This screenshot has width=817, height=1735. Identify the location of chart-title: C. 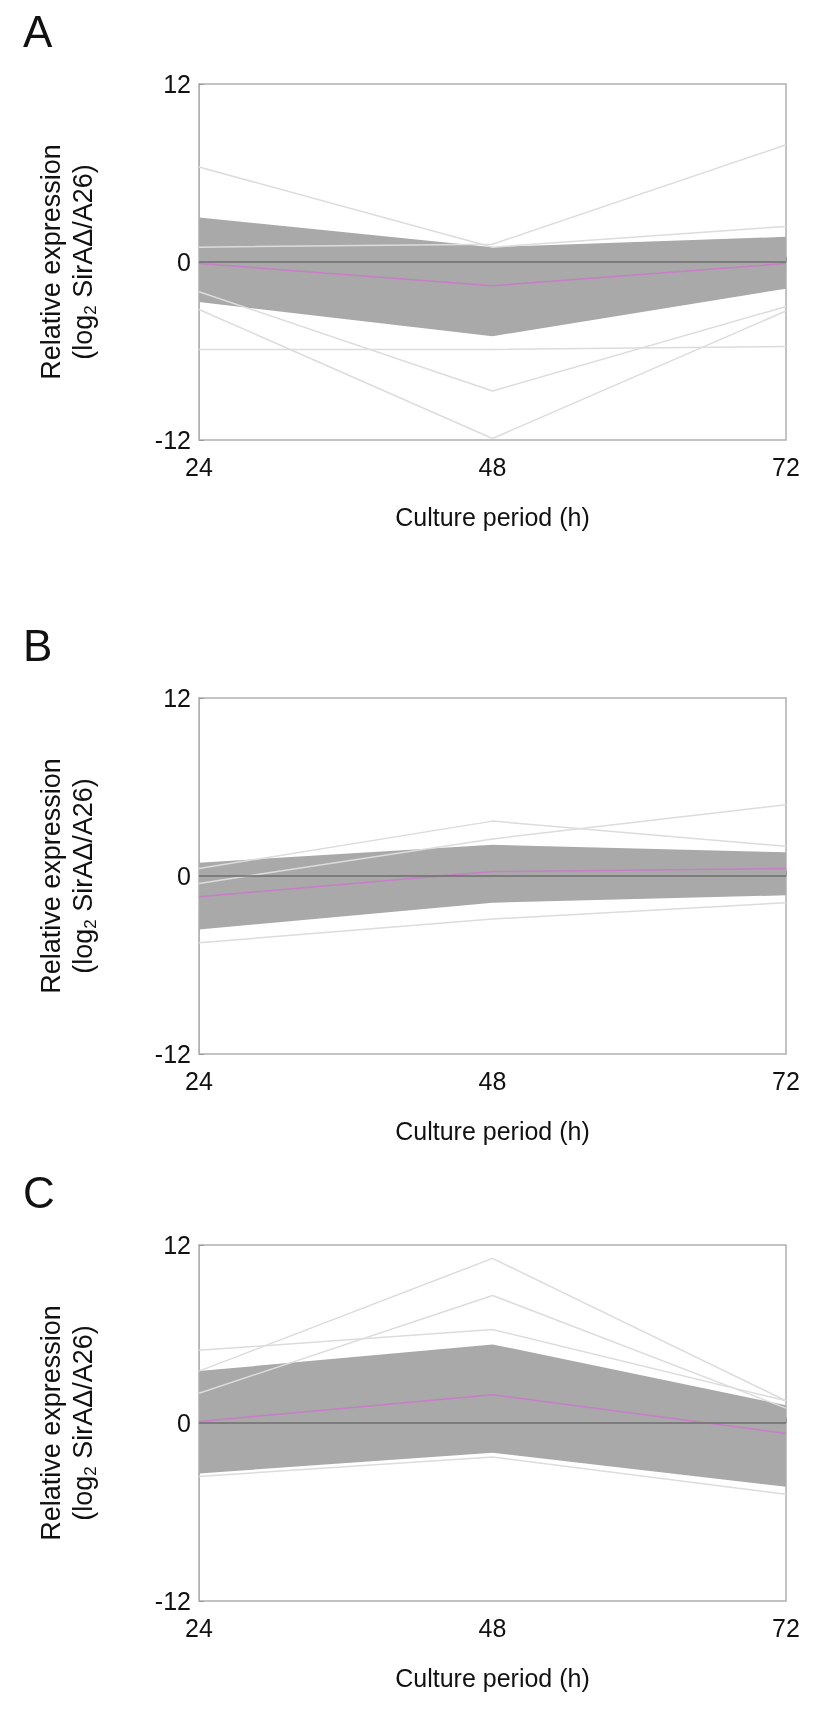
(39, 1192).